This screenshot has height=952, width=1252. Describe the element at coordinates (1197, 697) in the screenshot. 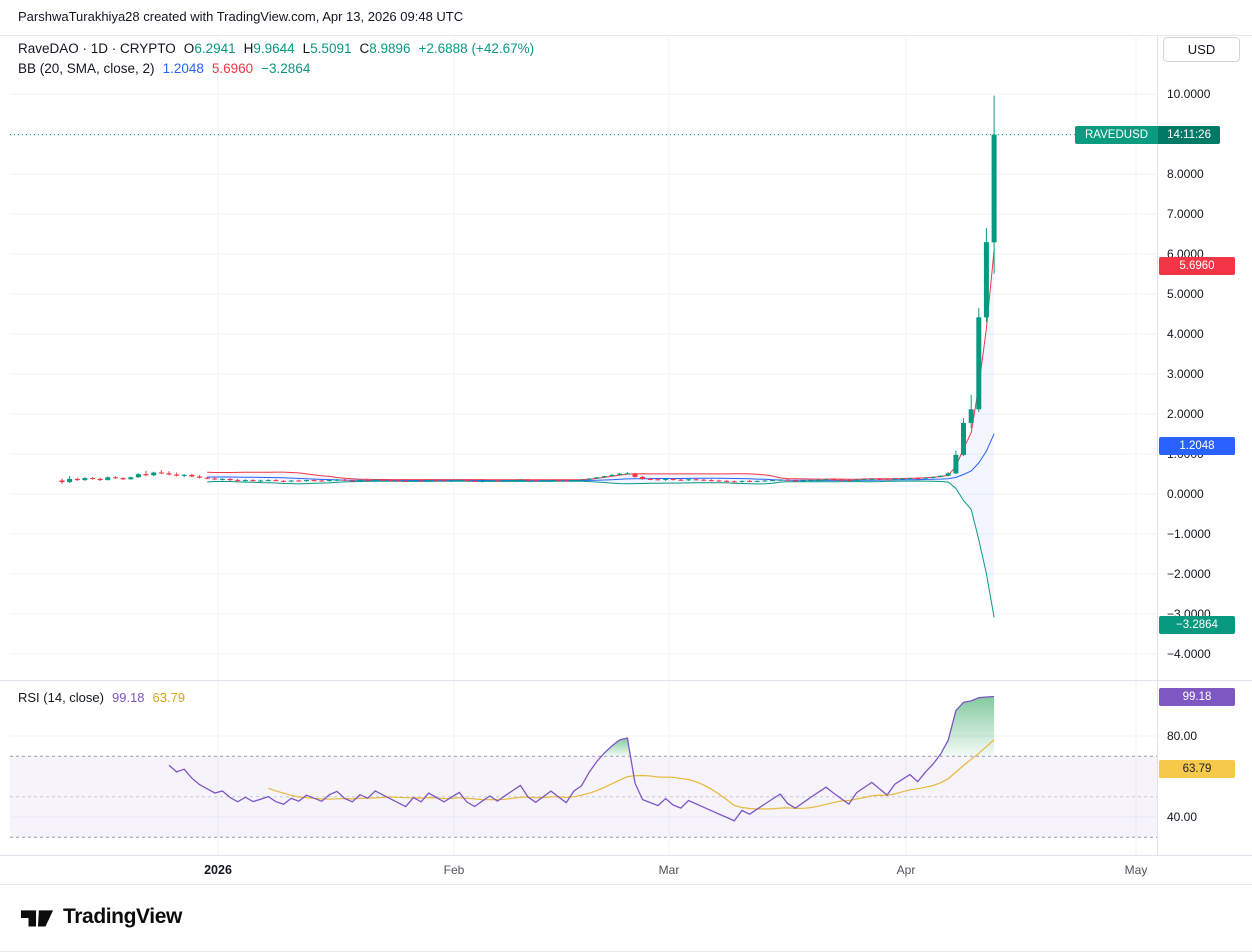

I see `rsi-value-badge: 99.18` at that location.